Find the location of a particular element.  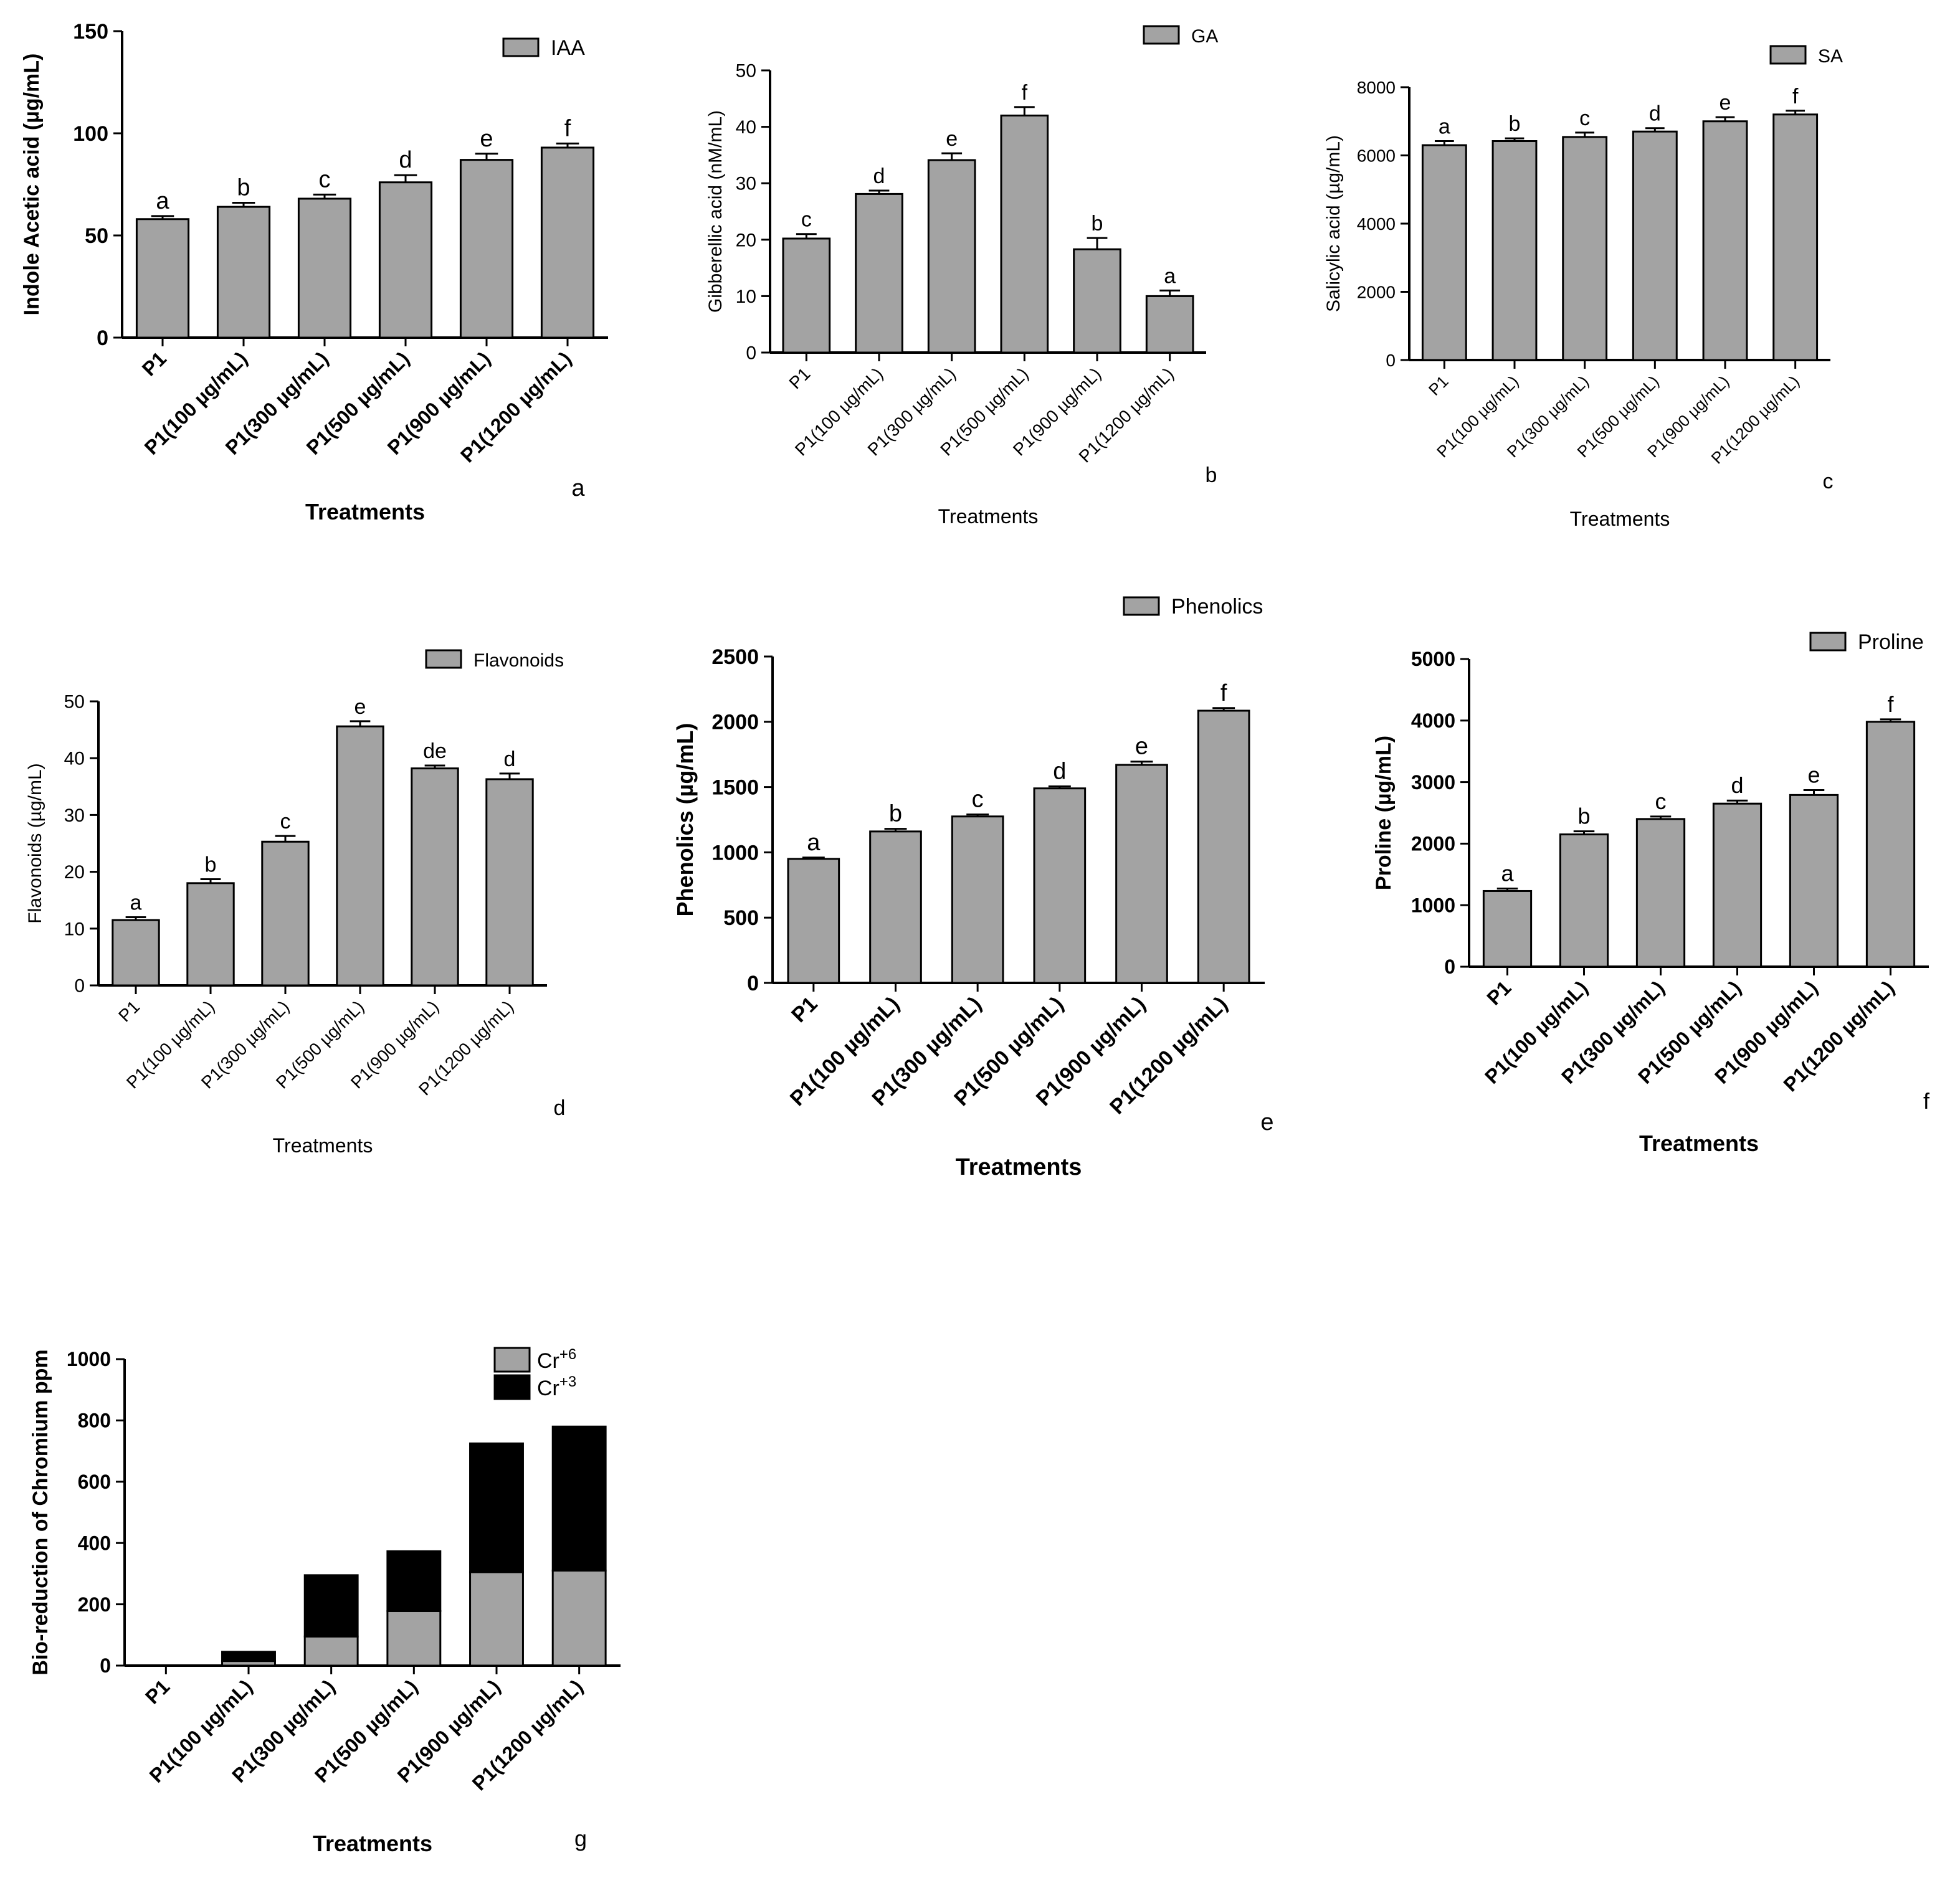

y-tick-label: 600 is located at coordinates (94, 1482).